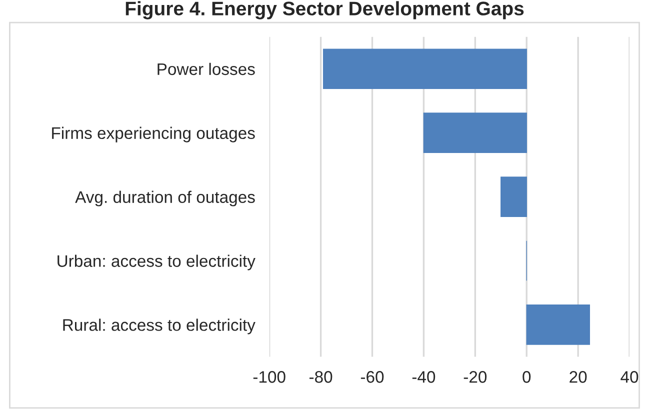 The height and width of the screenshot is (410, 649). Describe the element at coordinates (159, 326) in the screenshot. I see `y-tick-label: Rural: access to electricity` at that location.